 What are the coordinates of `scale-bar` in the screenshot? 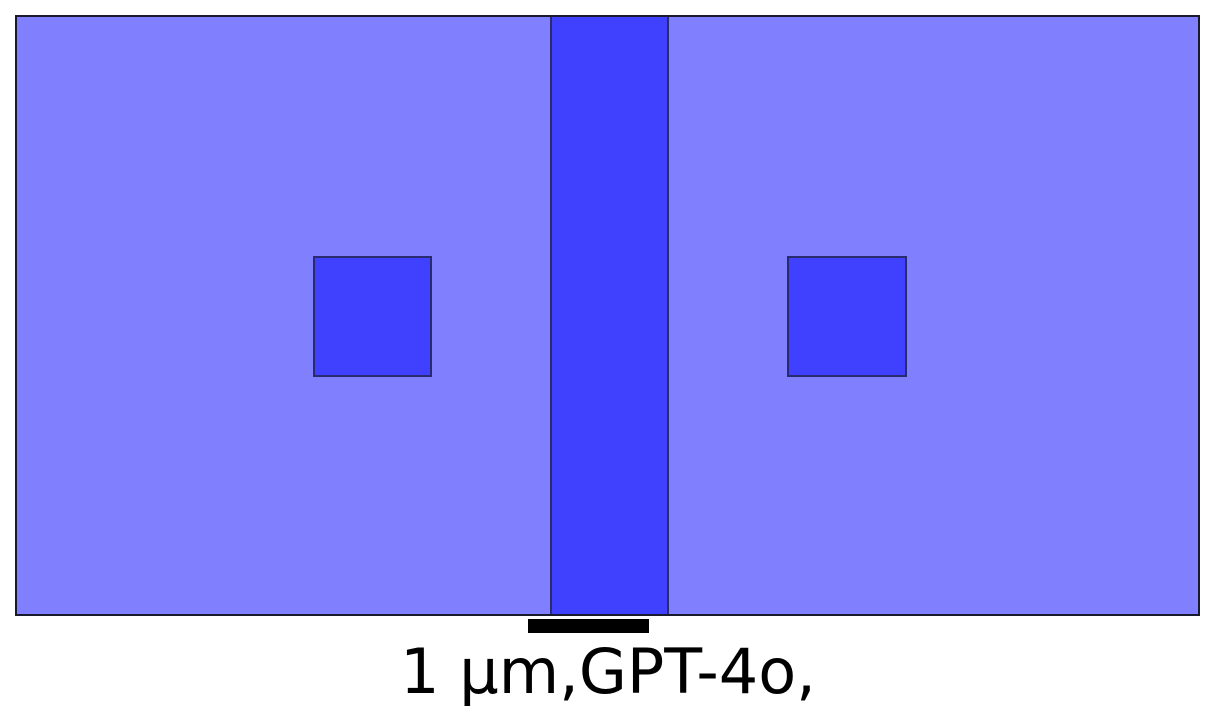 It's located at (588, 626).